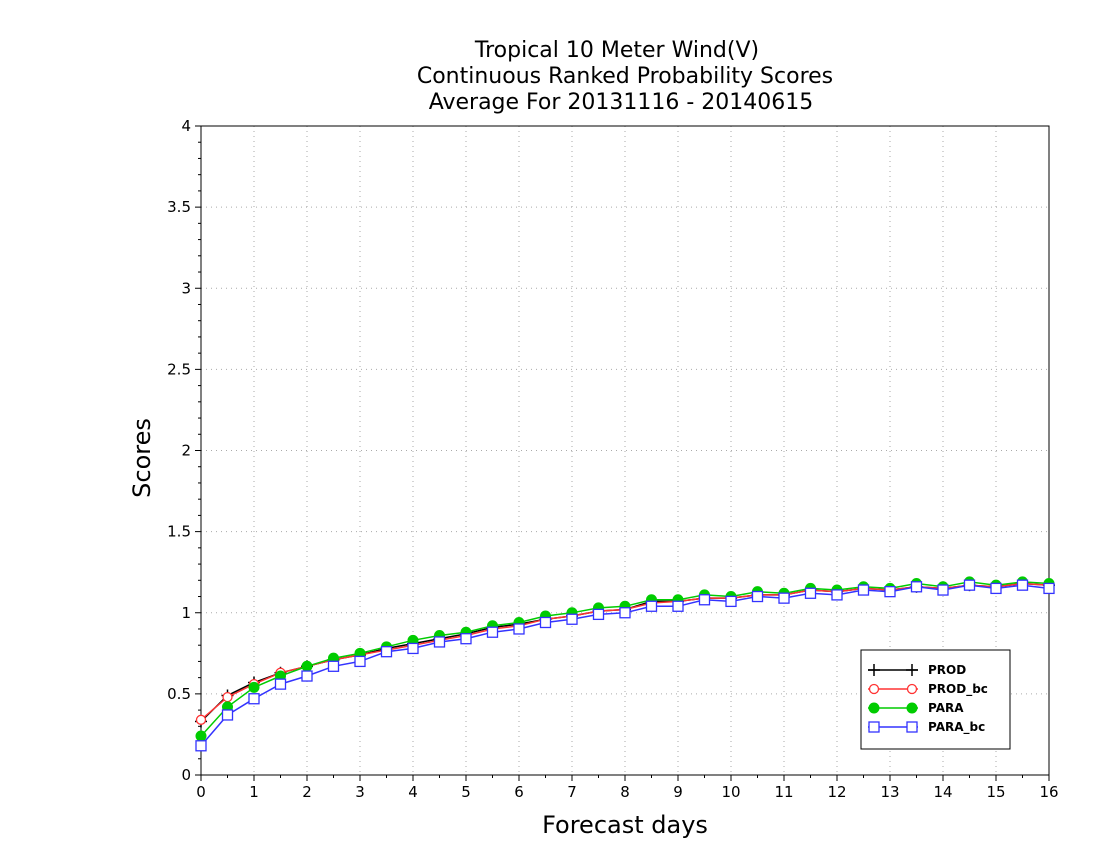 The image size is (1100, 850). What do you see at coordinates (413, 792) in the screenshot?
I see `x-tick-label: 4` at bounding box center [413, 792].